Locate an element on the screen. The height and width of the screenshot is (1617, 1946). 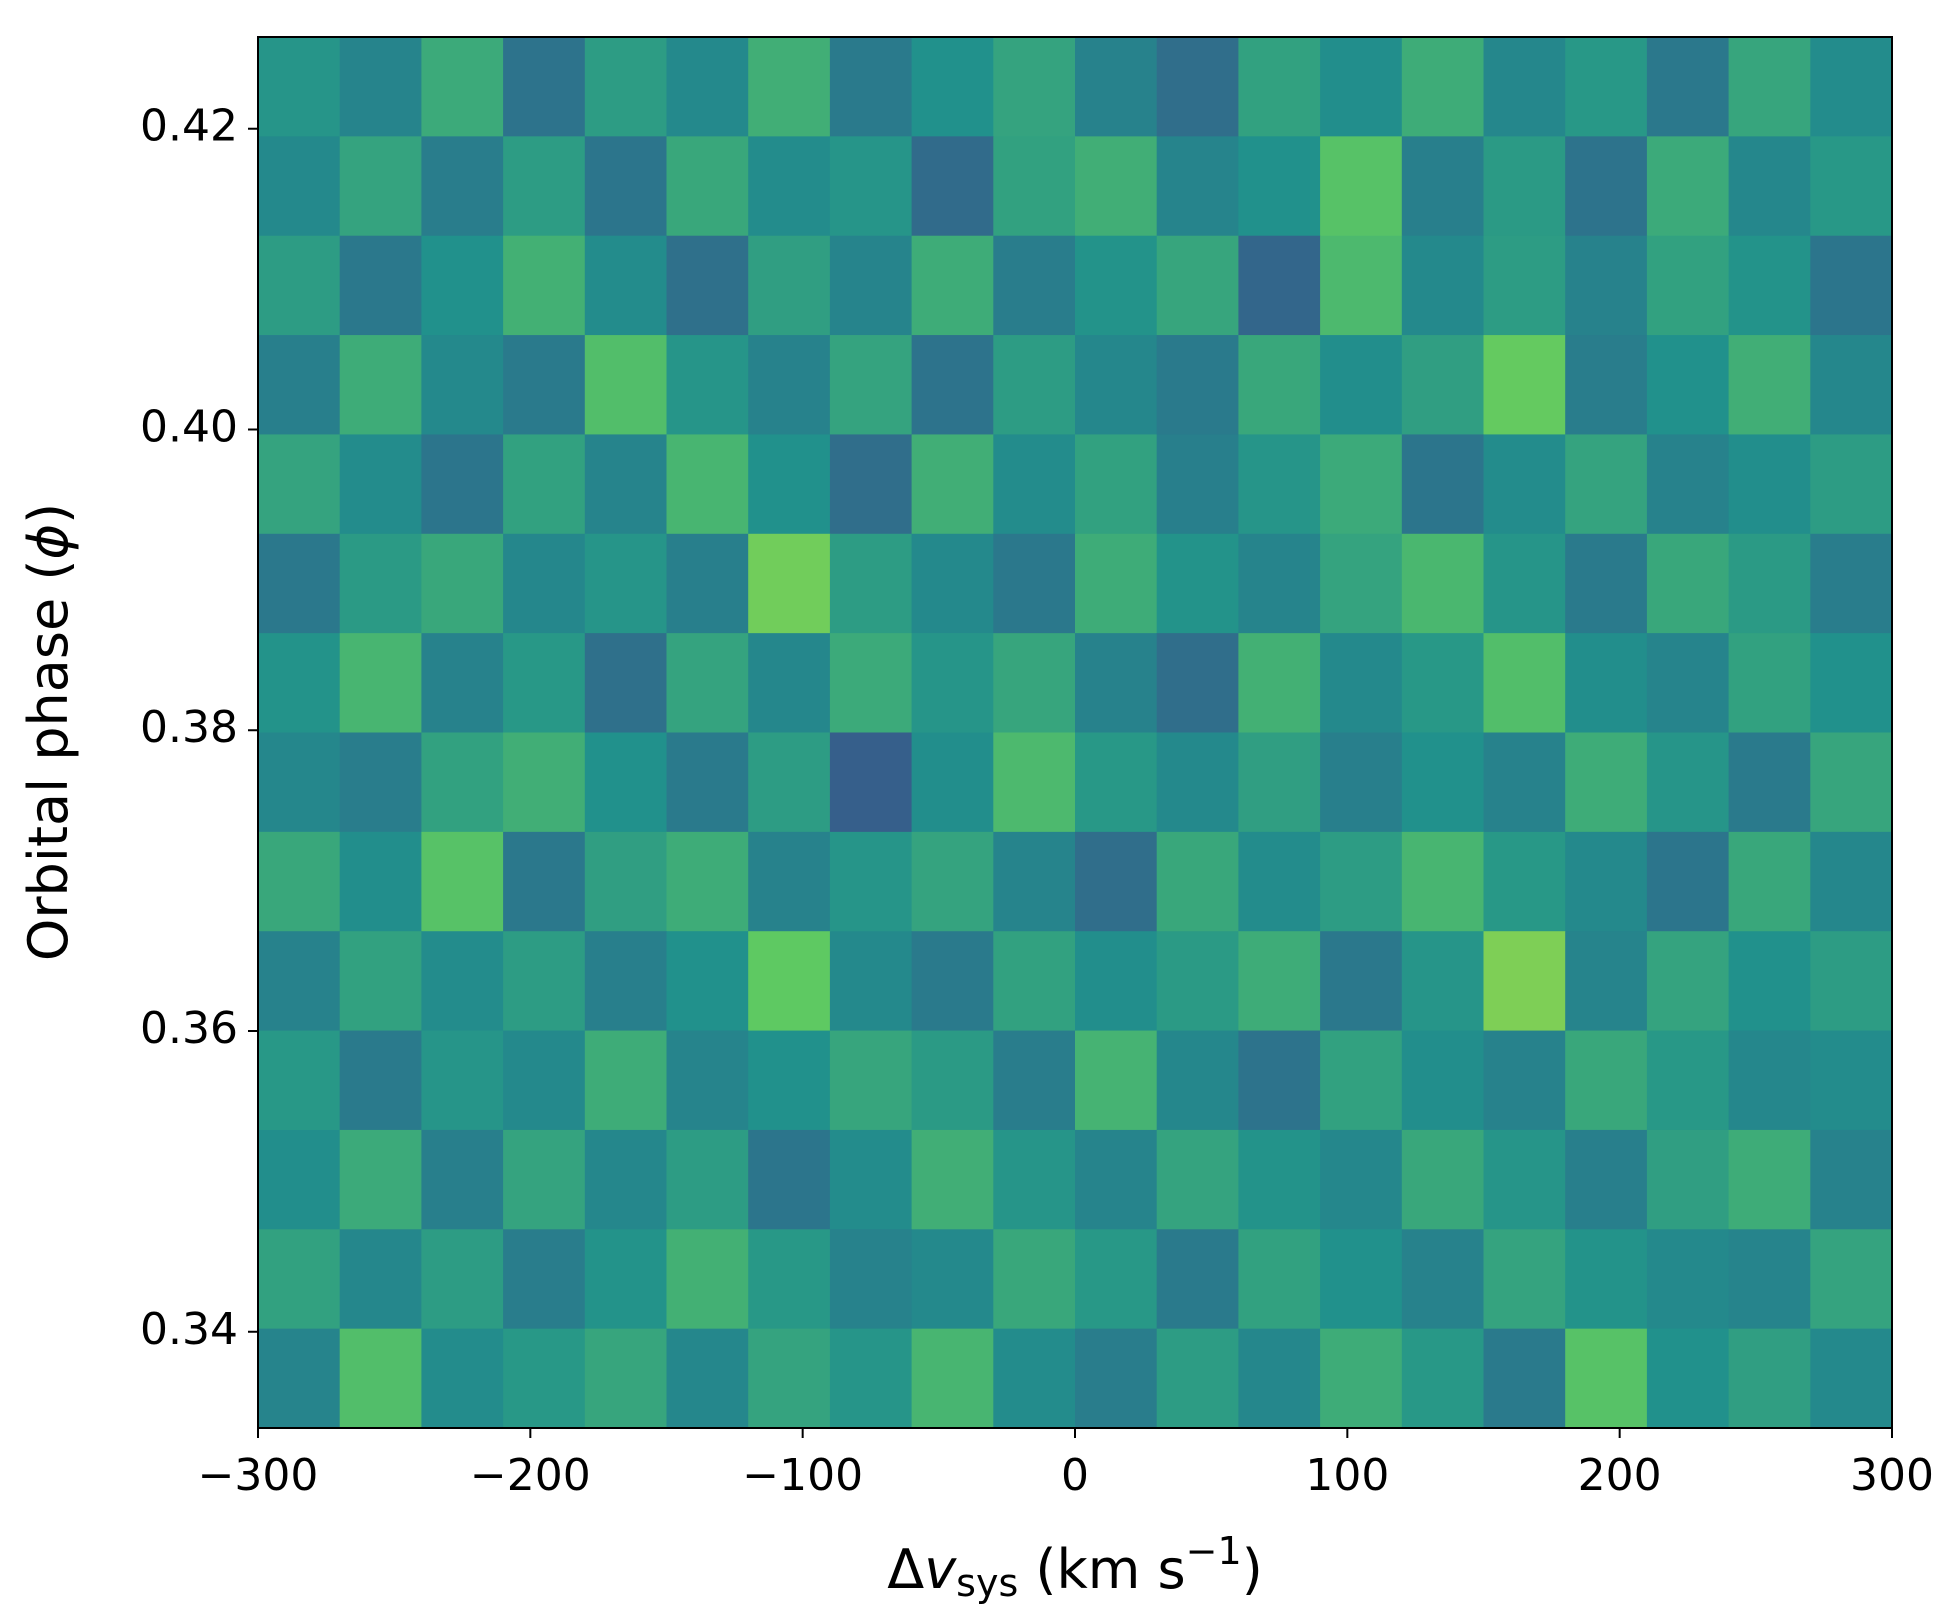
x-label-part: ) is located at coordinates (1252, 1569).